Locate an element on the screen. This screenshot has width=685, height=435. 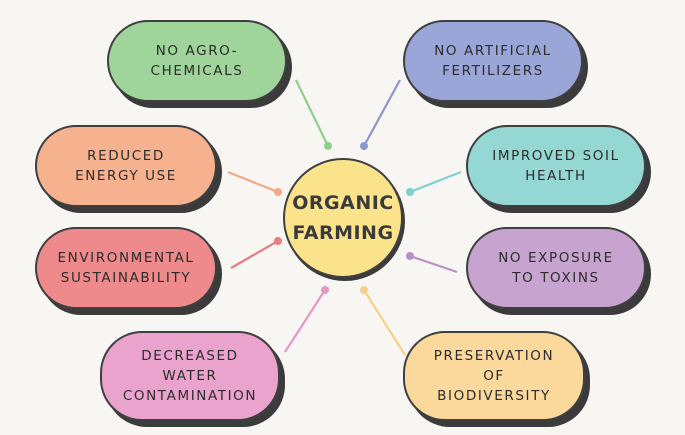
node-no-agro-chemicals: NO AGRO- CHEMICALS is located at coordinates (197, 61).